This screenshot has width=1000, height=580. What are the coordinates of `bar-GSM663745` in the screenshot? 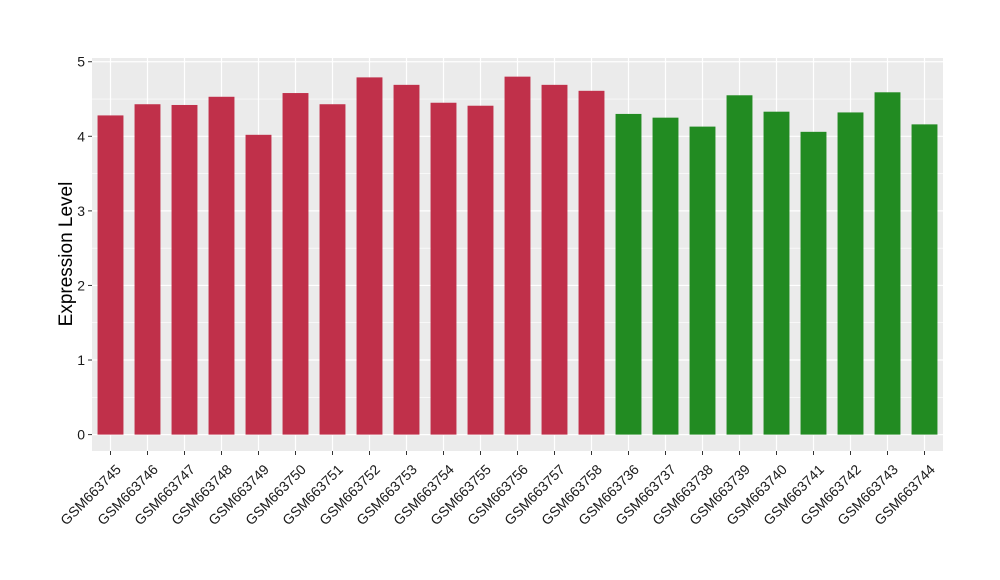 It's located at (110, 275).